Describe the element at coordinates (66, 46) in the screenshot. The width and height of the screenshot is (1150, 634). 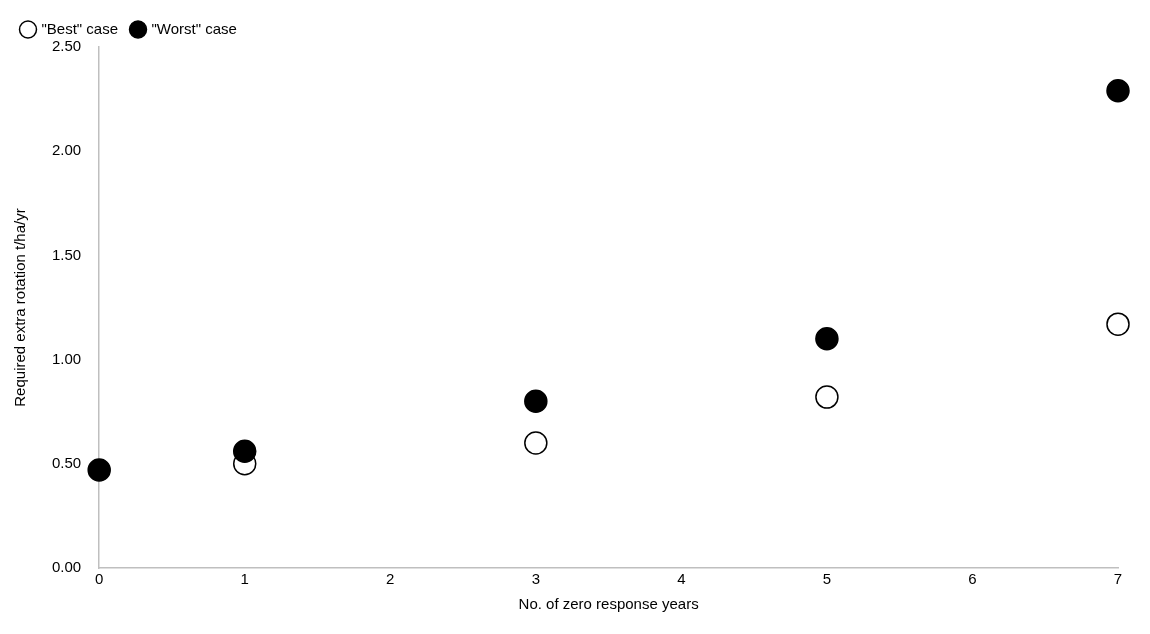
I see `y-tick-label: 2.50` at that location.